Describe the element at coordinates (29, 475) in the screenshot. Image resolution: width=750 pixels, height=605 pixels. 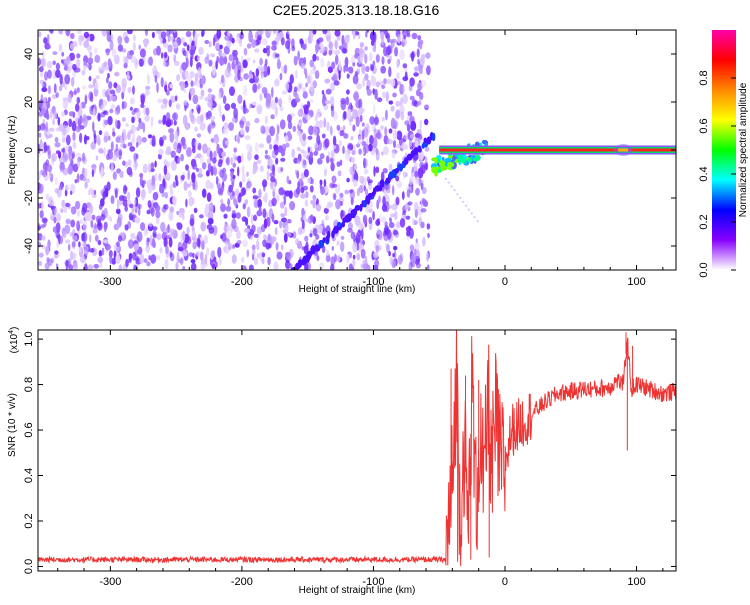
I see `snr-y-tick-label: 0.4` at that location.